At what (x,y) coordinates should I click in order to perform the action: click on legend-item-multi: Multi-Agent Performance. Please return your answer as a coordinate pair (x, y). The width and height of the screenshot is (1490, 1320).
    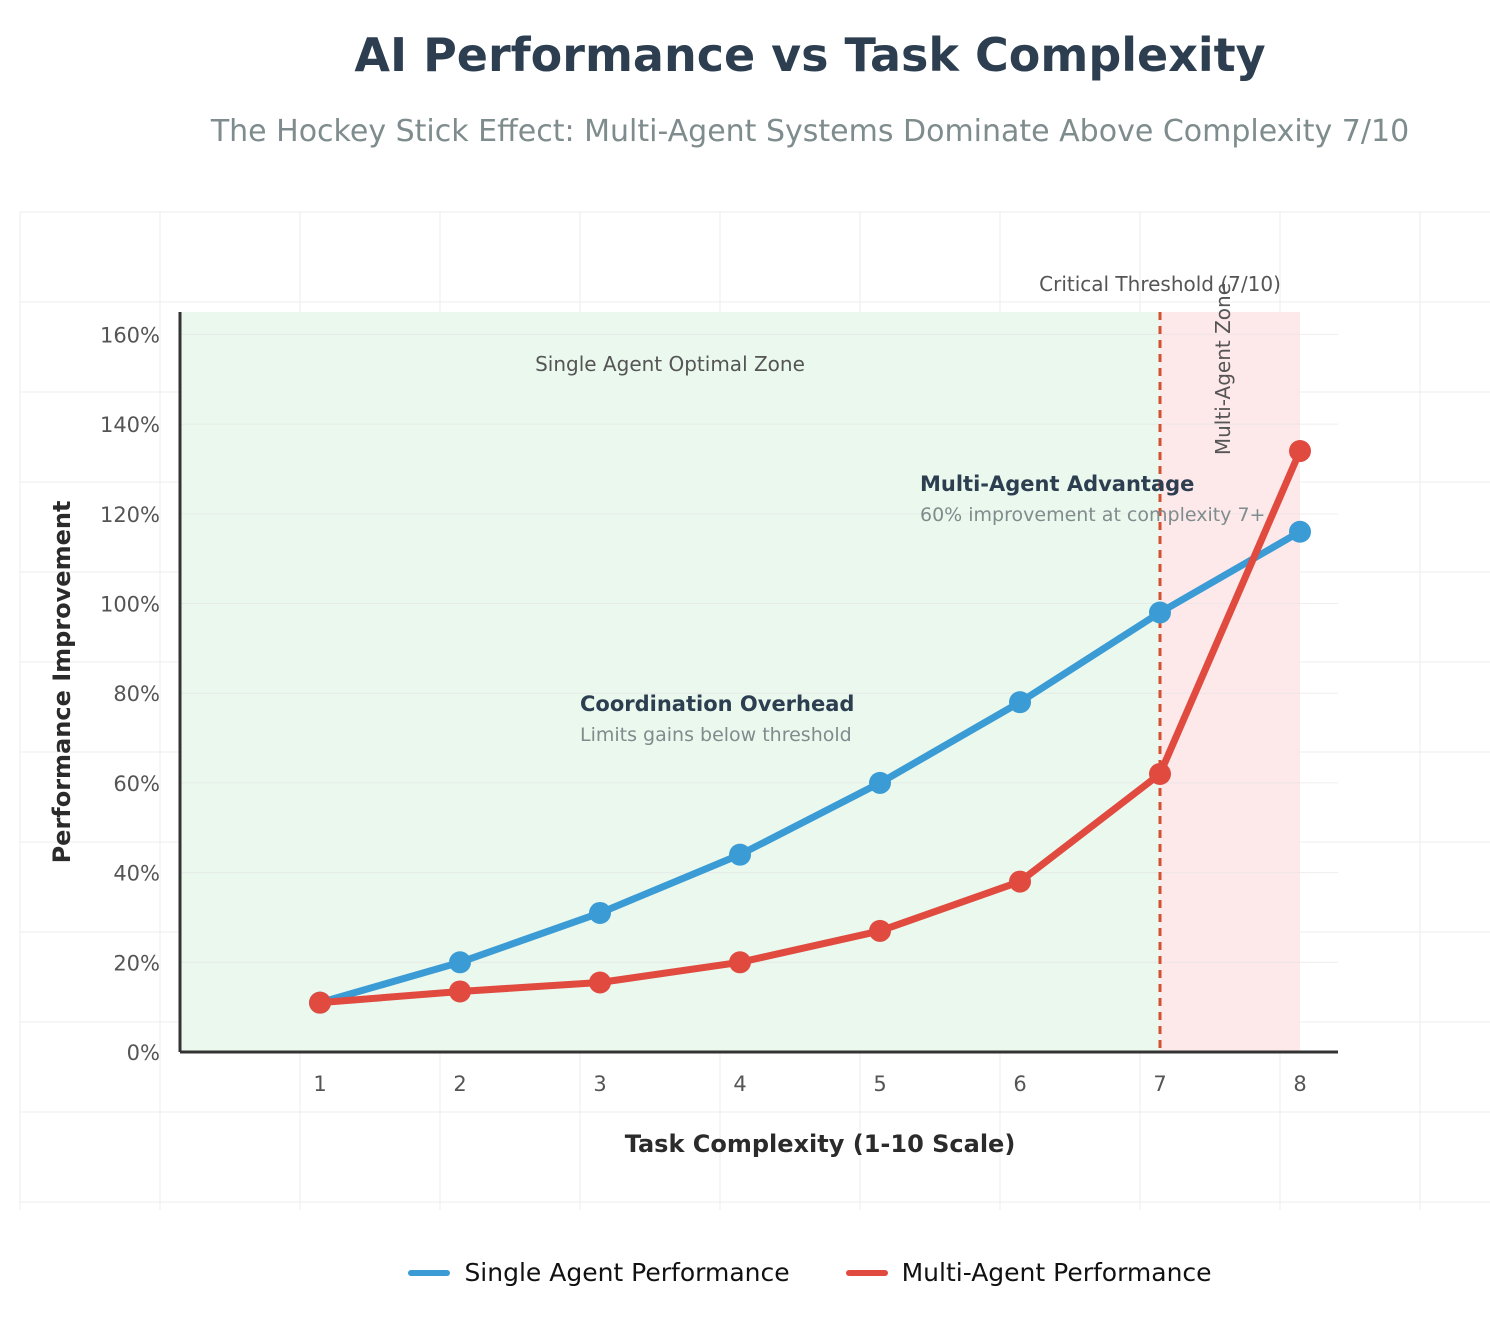
    Looking at the image, I should click on (1028, 1272).